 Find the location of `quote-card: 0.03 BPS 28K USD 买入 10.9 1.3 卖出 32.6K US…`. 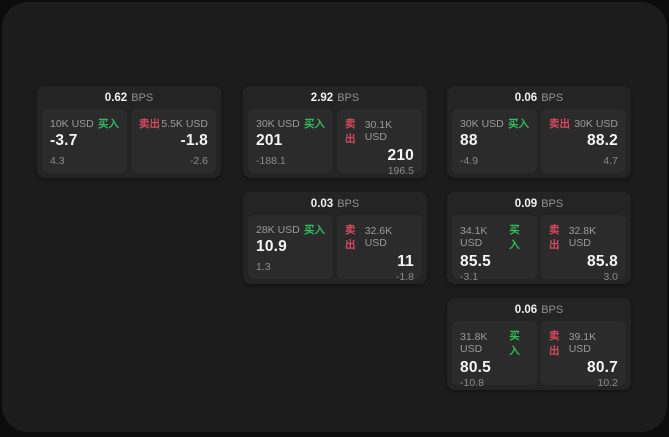

quote-card: 0.03 BPS 28K USD 买入 10.9 1.3 卖出 32.6K US… is located at coordinates (335, 238).